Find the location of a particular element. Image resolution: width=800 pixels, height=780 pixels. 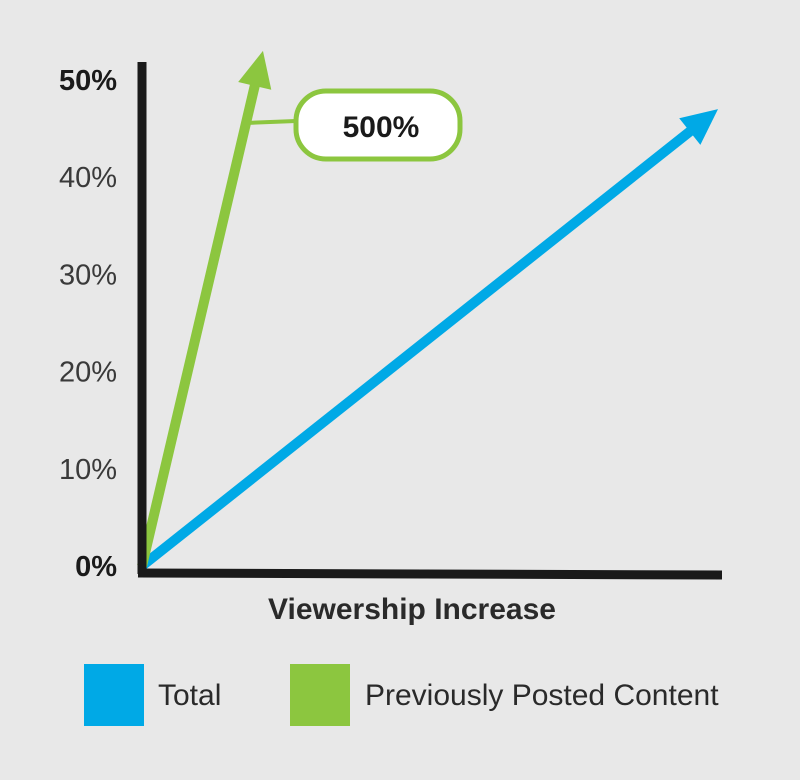

y-tick-label: 10% is located at coordinates (88, 470).